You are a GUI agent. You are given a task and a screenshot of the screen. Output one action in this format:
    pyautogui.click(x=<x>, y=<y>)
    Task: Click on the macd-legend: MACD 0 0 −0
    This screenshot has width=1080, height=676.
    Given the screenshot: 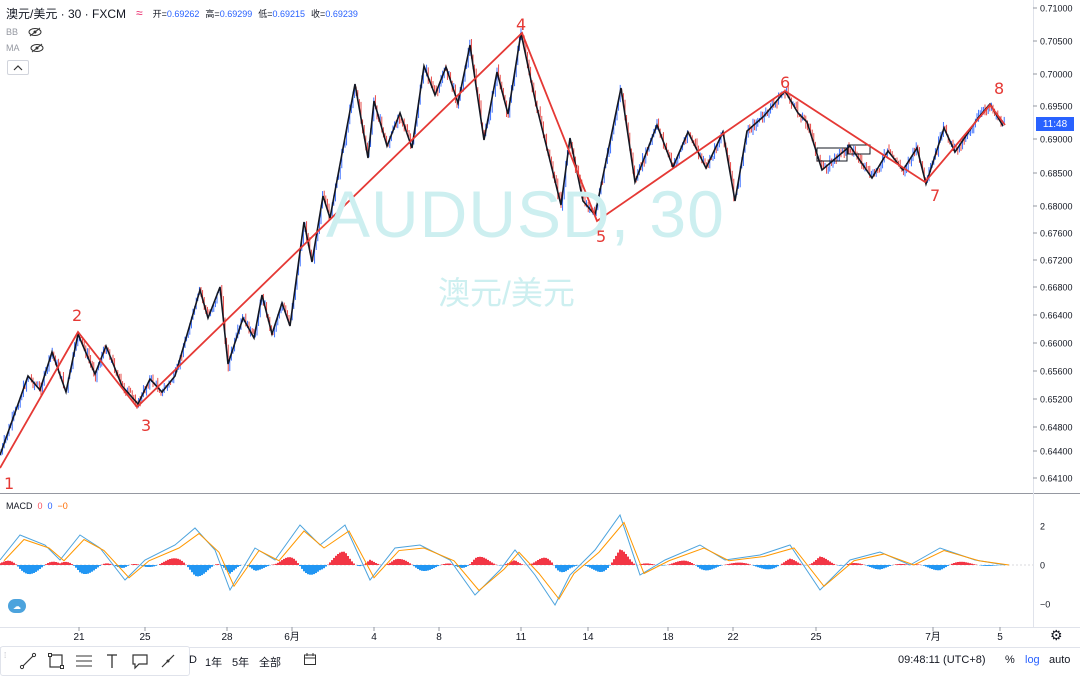 What is the action you would take?
    pyautogui.click(x=37, y=506)
    